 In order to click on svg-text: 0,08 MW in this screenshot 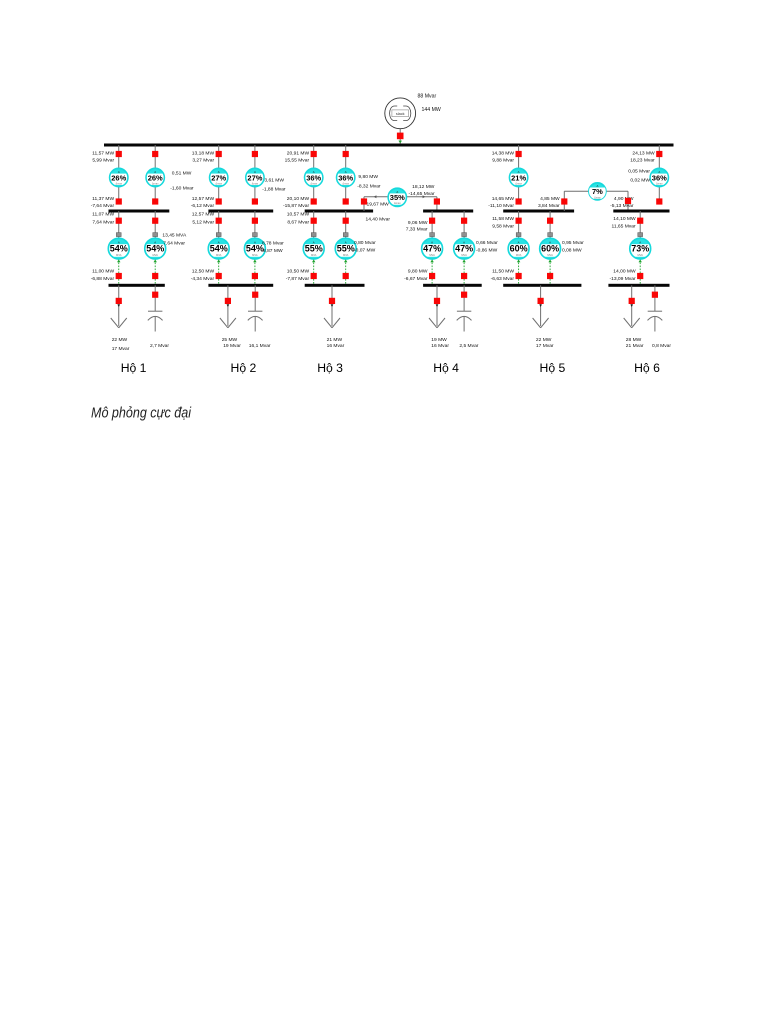, I will do `click(572, 251)`.